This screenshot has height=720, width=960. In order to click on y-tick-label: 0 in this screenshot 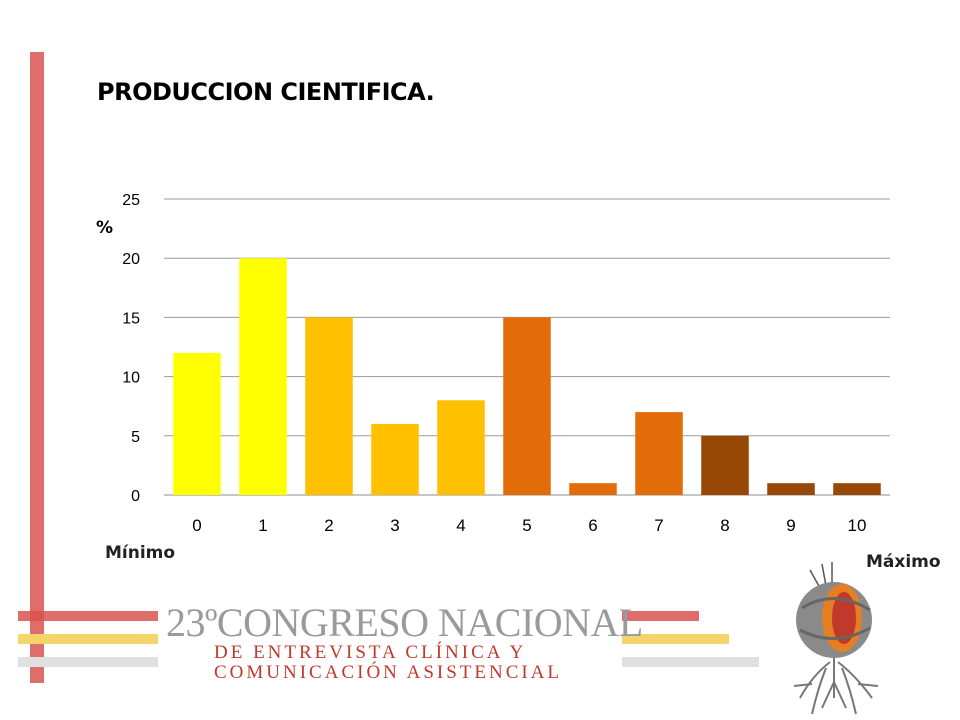, I will do `click(135, 496)`.